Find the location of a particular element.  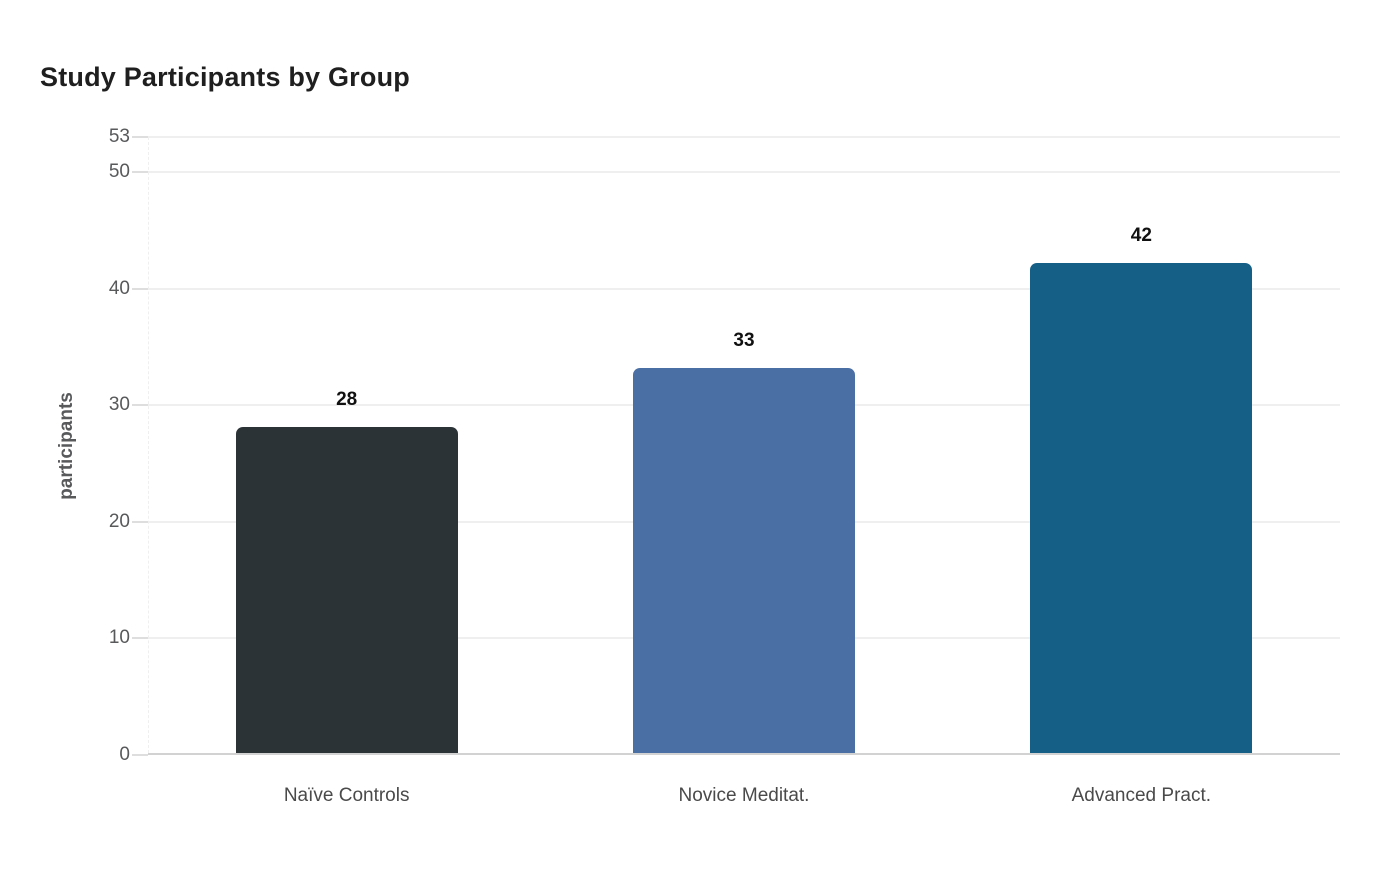

chart-title: Study Participants by Group is located at coordinates (225, 77).